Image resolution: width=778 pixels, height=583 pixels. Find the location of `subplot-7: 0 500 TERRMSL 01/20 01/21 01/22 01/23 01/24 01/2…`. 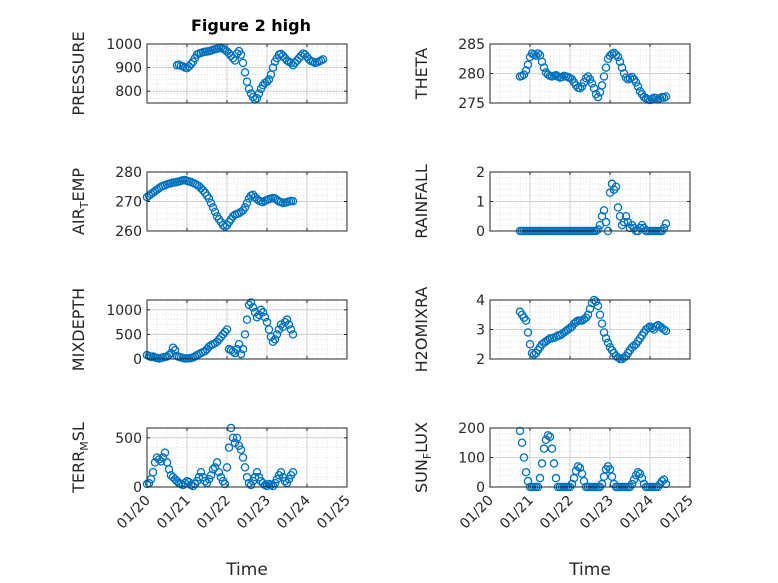

subplot-7: 0 500 TERRMSL 01/20 01/21 01/22 01/23 01/24 01/2… is located at coordinates (211, 501).